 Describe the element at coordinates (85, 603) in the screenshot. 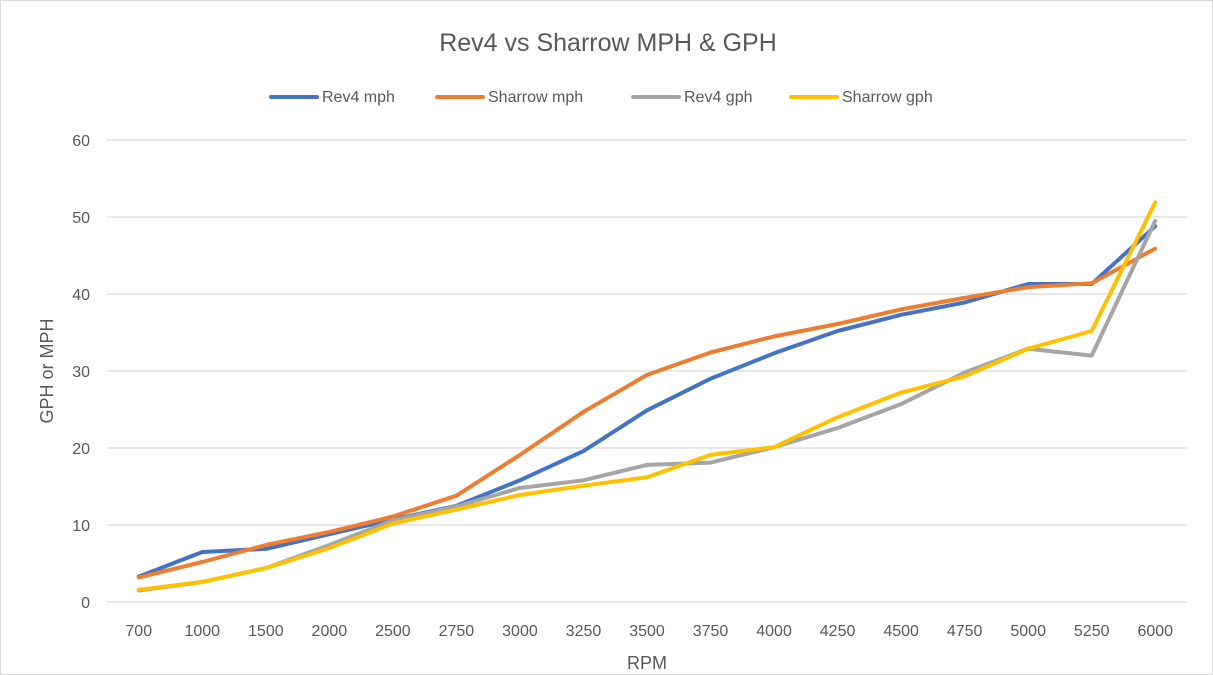

I see `y-tick-label: 0` at that location.